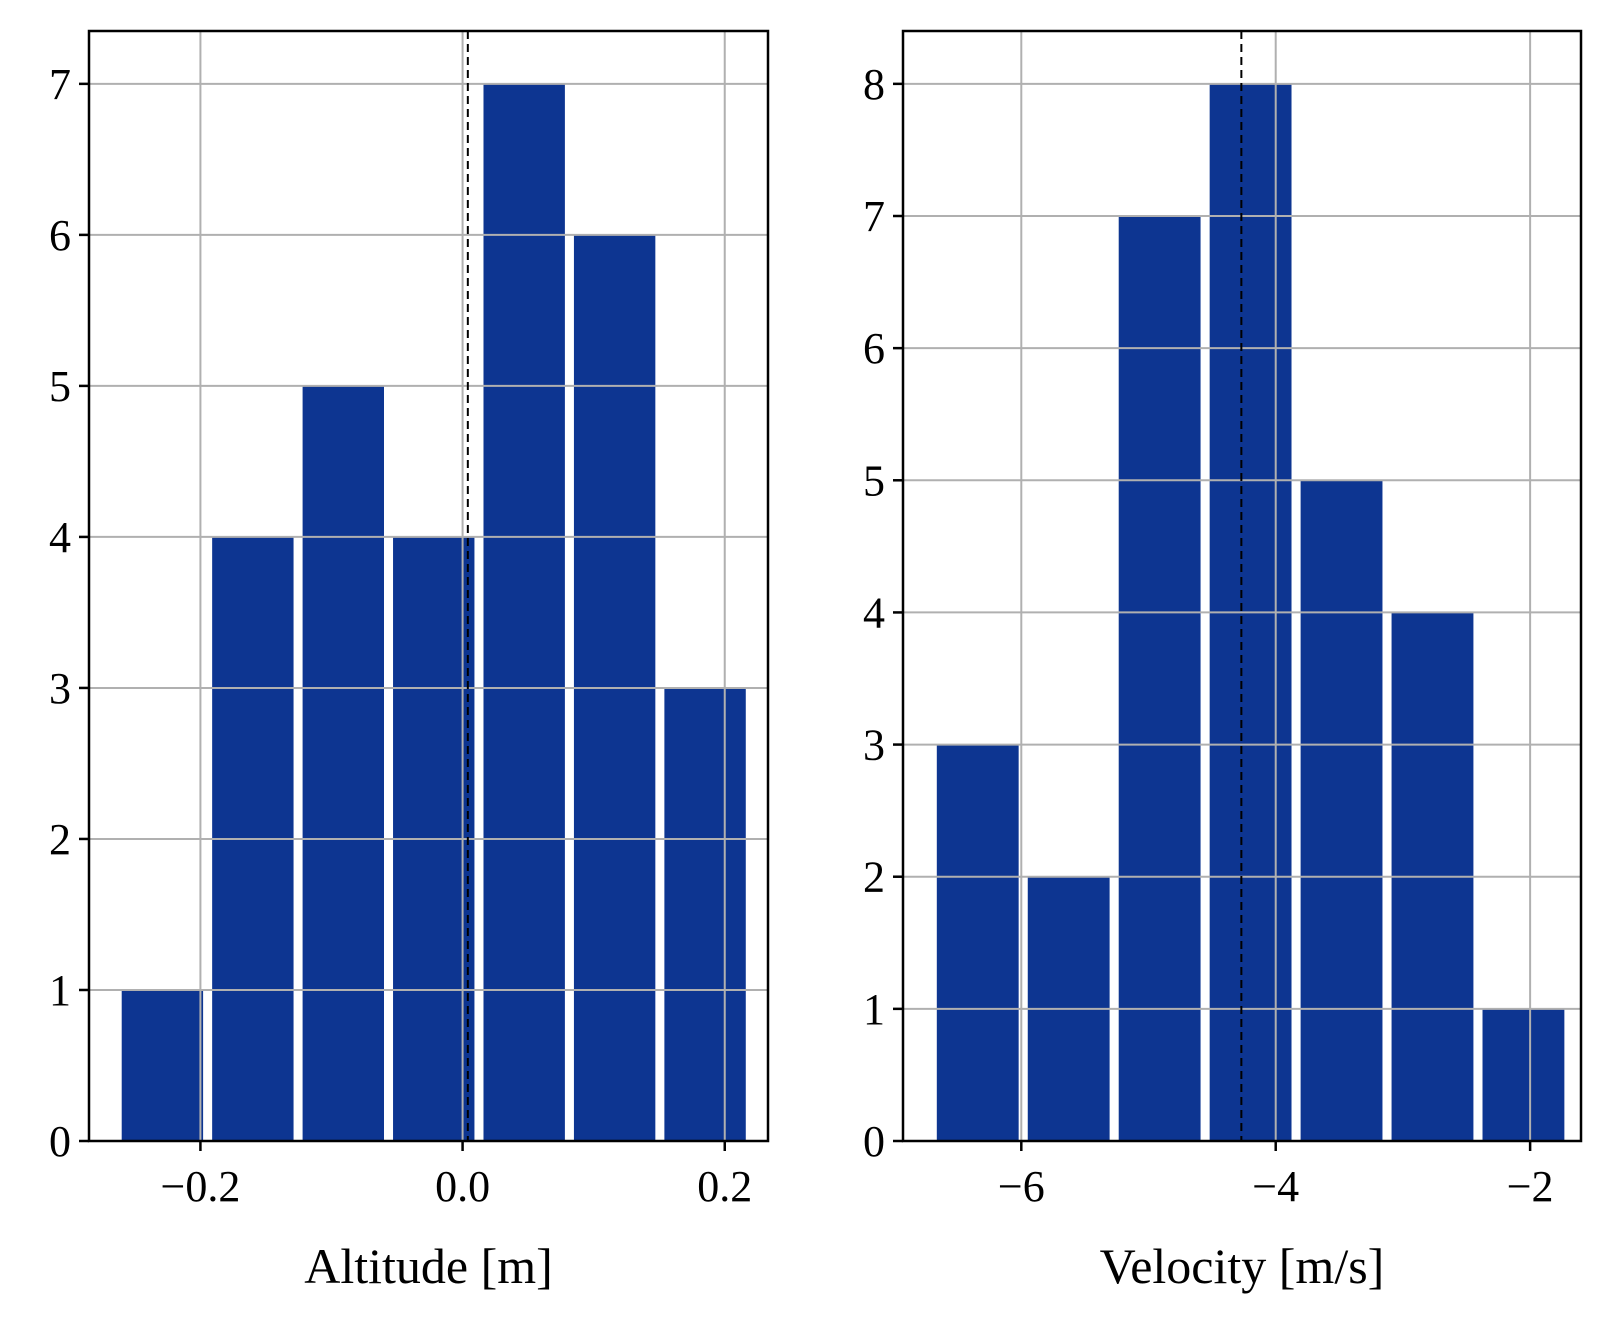  Describe the element at coordinates (462, 1186) in the screenshot. I see `altitude-xtick-label: 0.0` at that location.